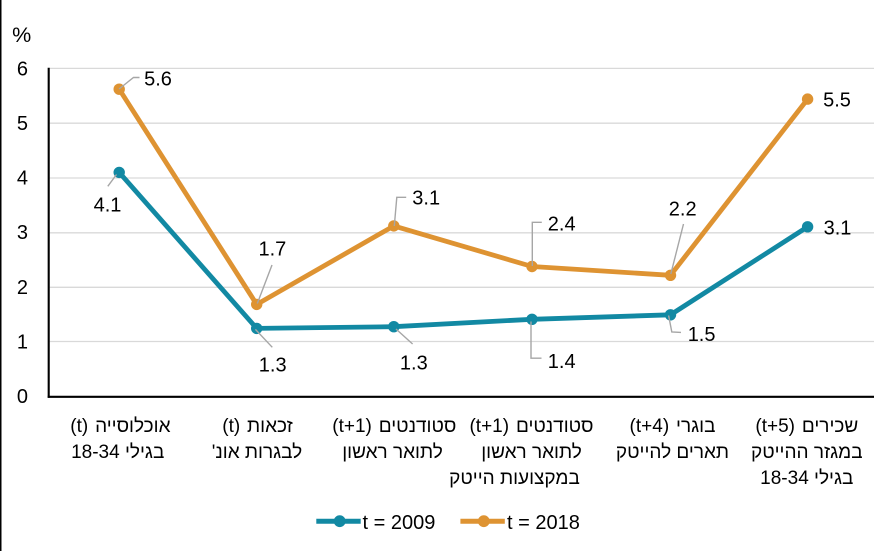  Describe the element at coordinates (543, 523) in the screenshot. I see `svg-text: t = 2018` at that location.